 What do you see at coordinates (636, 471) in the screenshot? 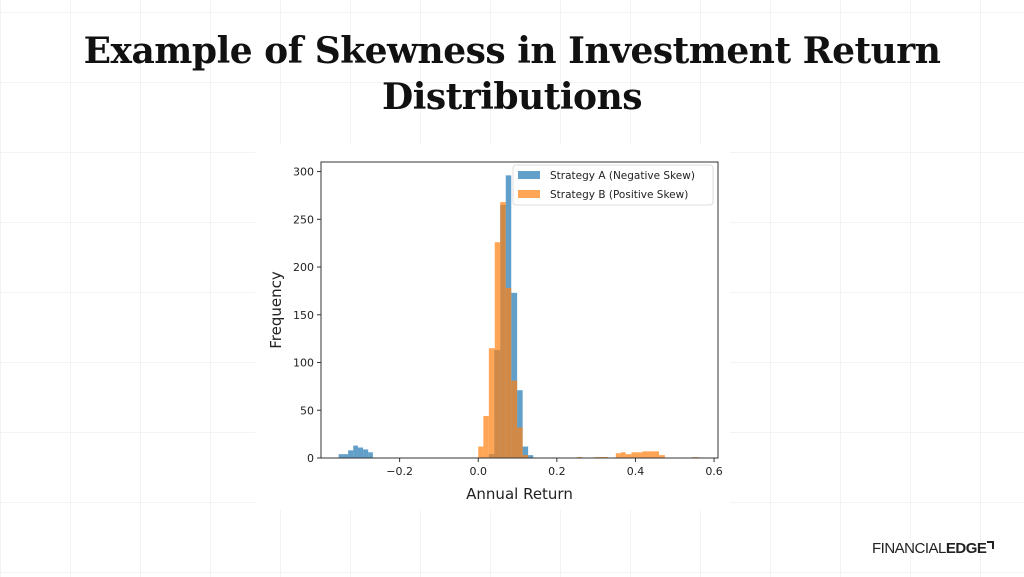
I see `x-tick-label: 0.4` at bounding box center [636, 471].